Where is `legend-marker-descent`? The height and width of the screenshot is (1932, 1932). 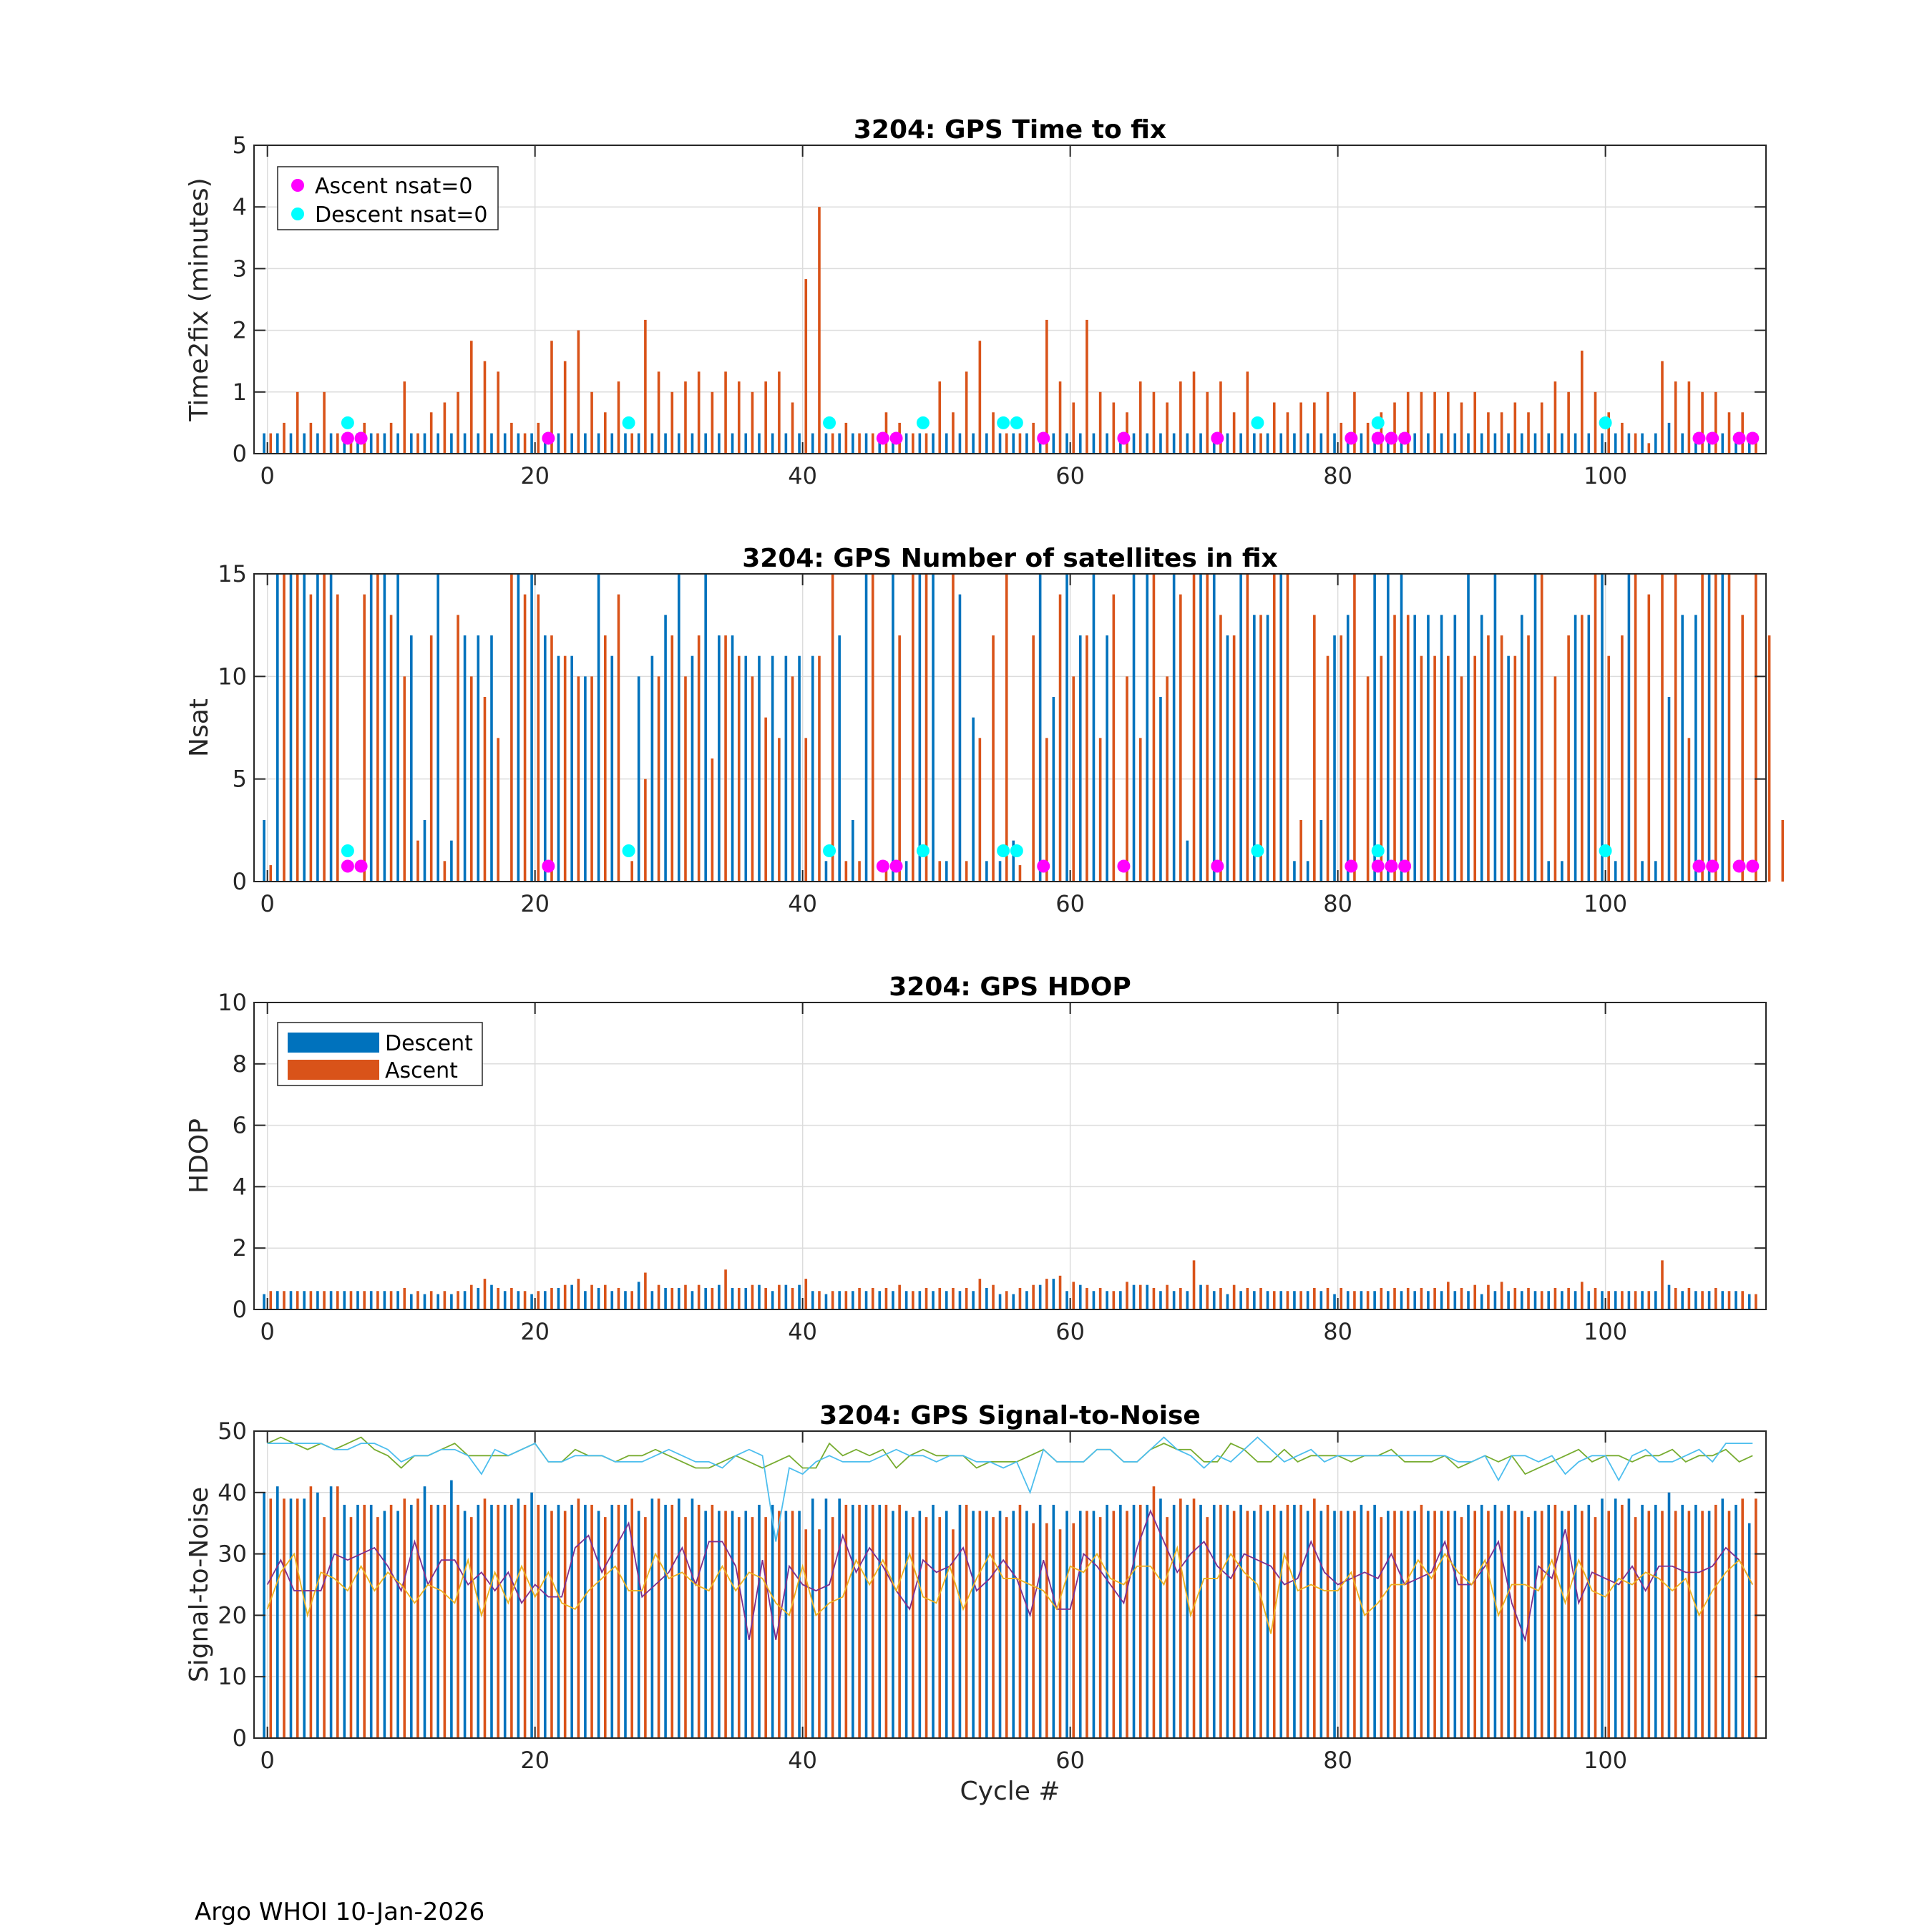
legend-marker-descent is located at coordinates (297, 214).